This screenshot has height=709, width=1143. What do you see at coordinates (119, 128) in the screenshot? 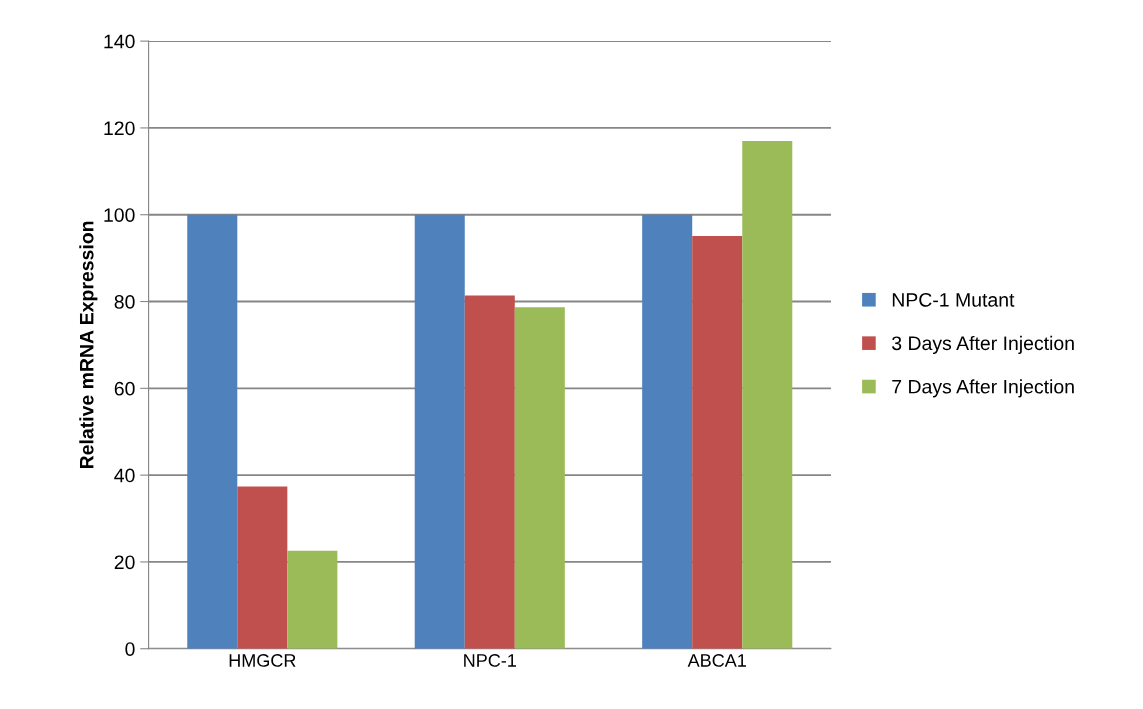
I see `y-tick-label: 120` at bounding box center [119, 128].